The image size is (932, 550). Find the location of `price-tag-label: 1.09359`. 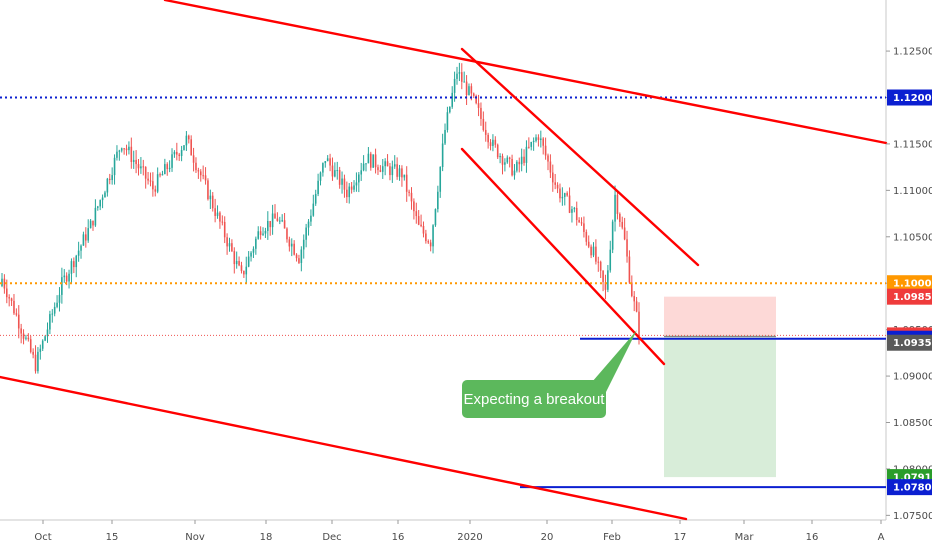

price-tag-label: 1.09359 is located at coordinates (912, 343).